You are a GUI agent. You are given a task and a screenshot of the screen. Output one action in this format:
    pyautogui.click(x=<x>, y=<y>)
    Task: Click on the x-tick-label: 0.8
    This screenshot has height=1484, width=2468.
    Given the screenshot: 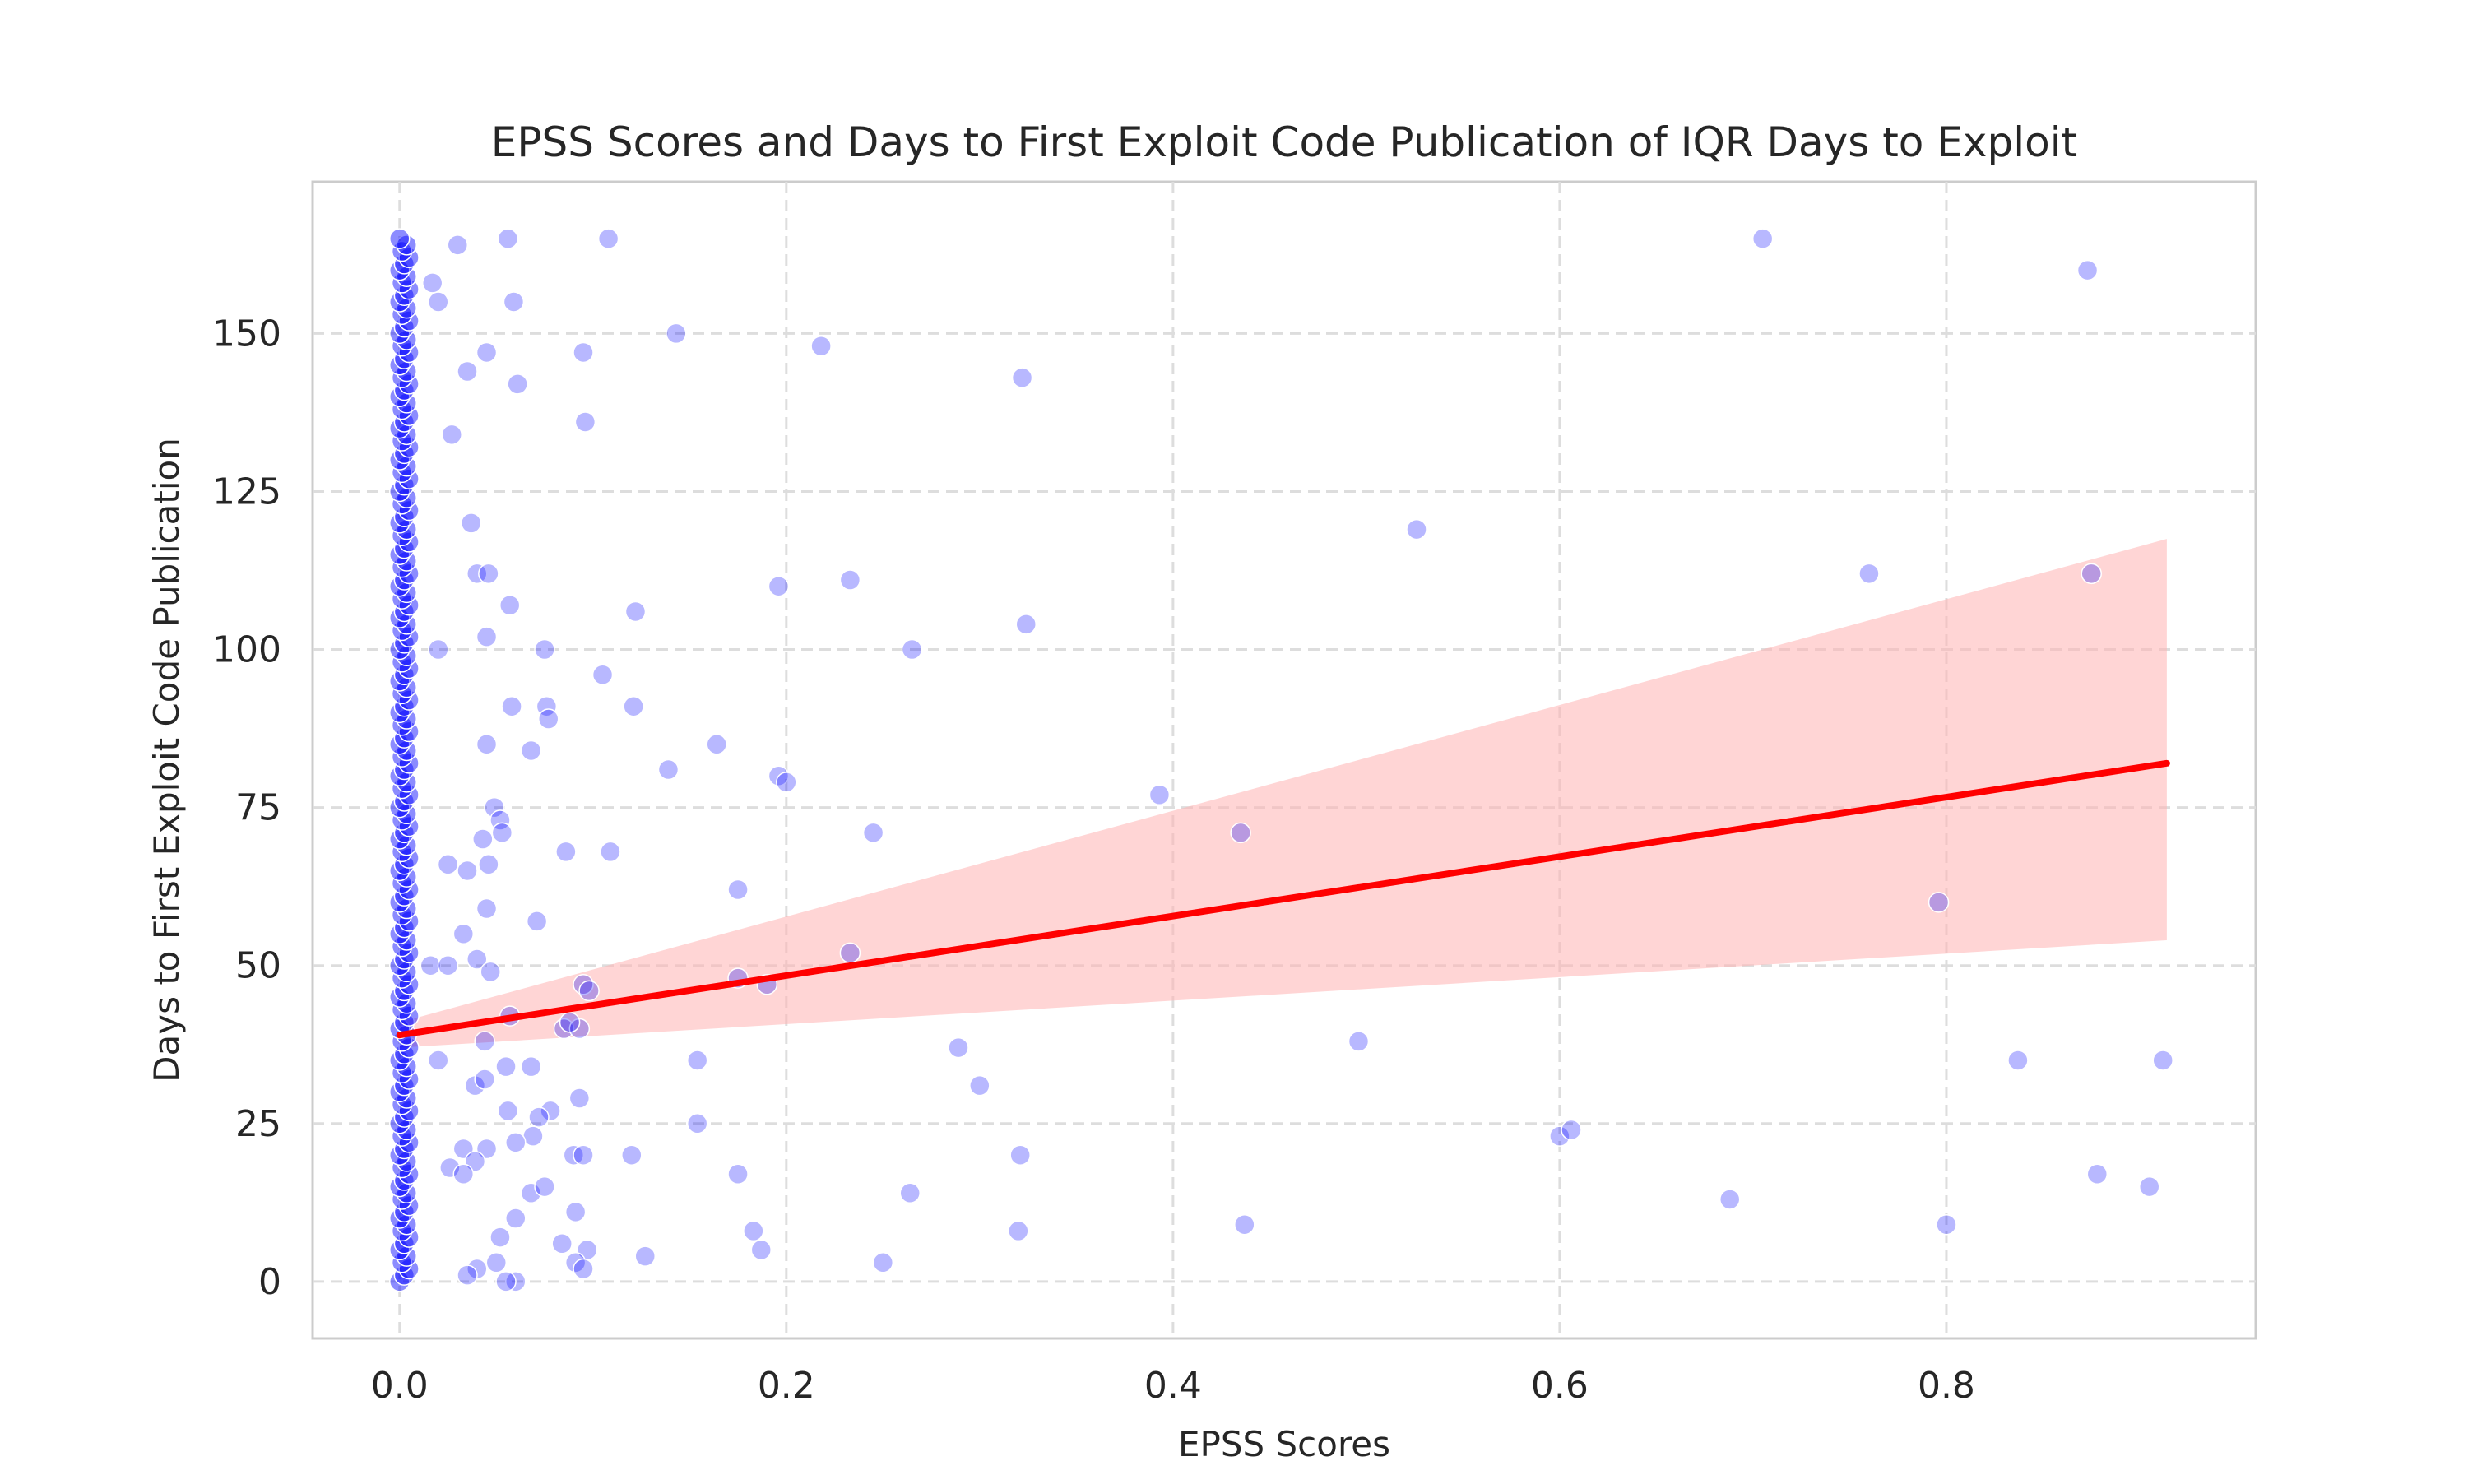 What is the action you would take?
    pyautogui.click(x=1946, y=1386)
    